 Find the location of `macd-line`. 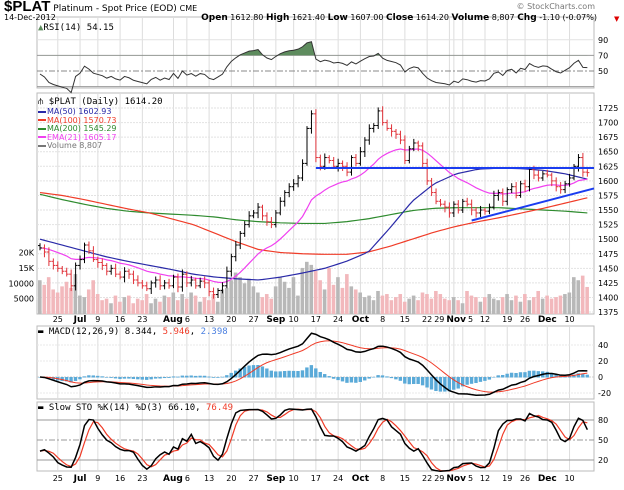

macd-line is located at coordinates (313, 364).